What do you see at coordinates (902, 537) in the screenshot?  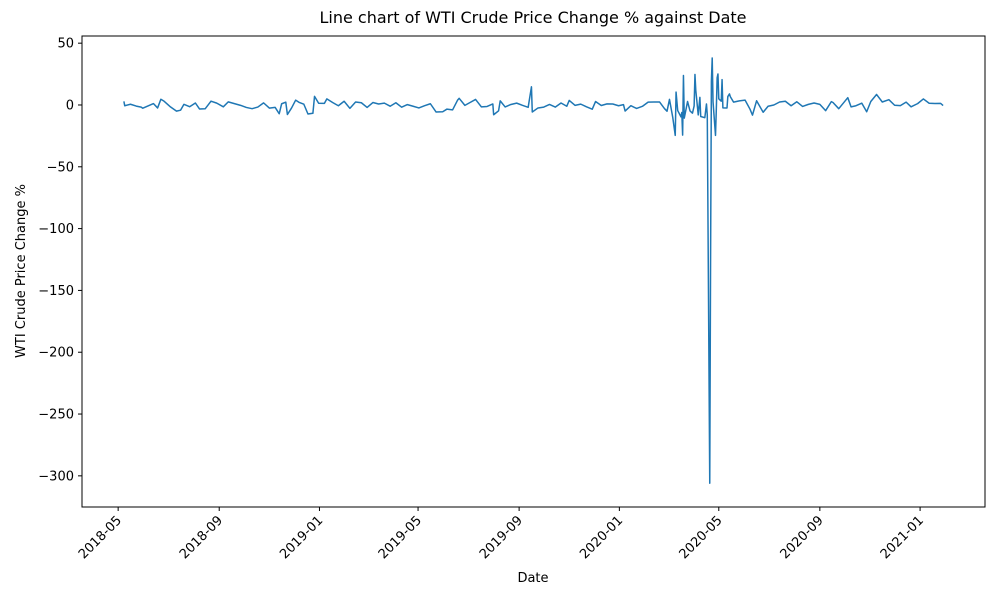 I see `x-tick-label: 2021-01` at bounding box center [902, 537].